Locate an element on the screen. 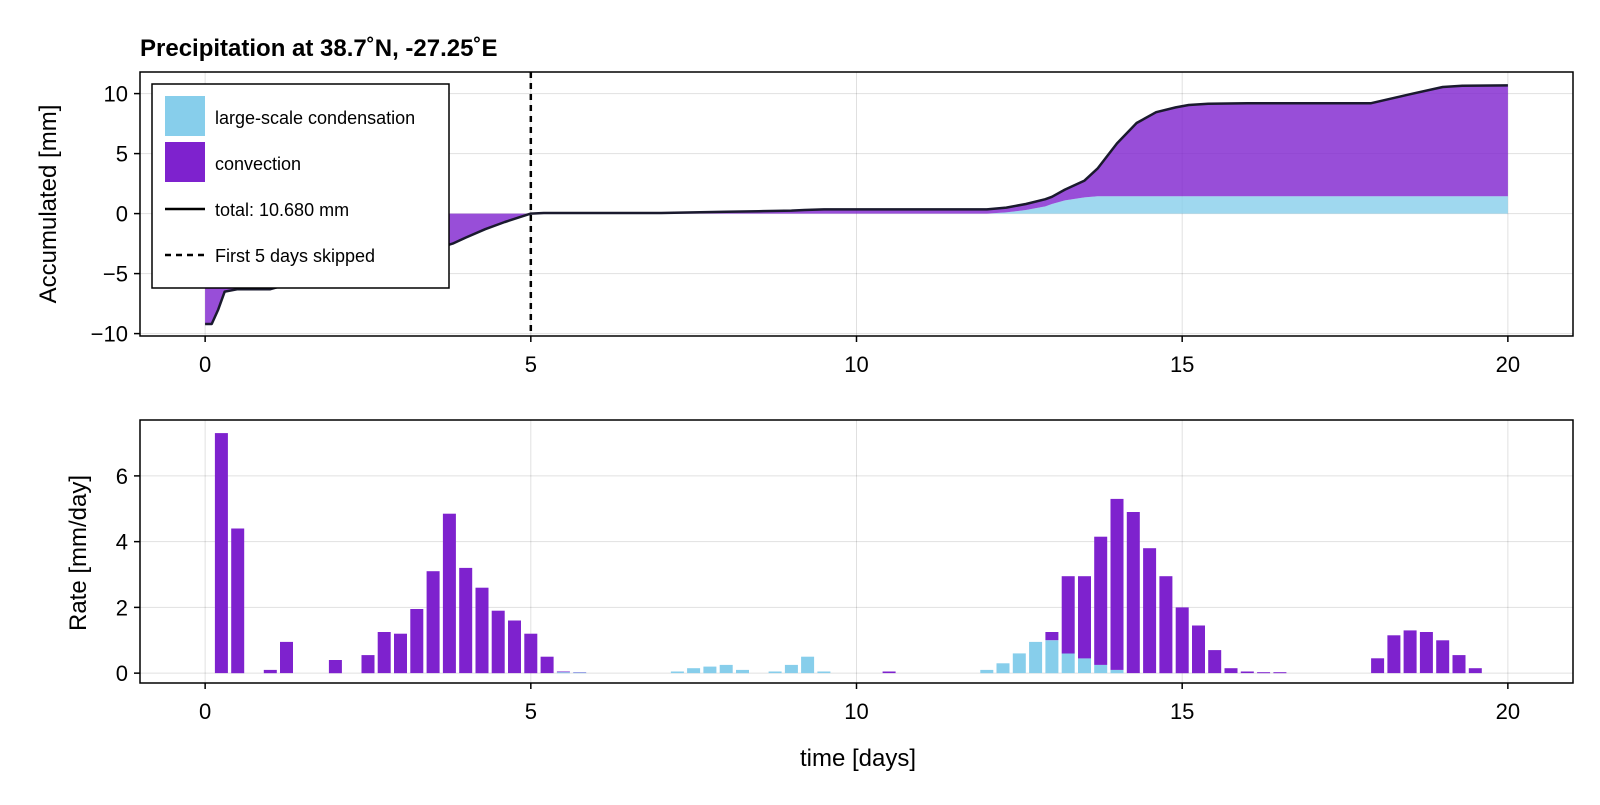 This screenshot has width=1600, height=805. bottom-x-tick-label: 0 is located at coordinates (205, 711).